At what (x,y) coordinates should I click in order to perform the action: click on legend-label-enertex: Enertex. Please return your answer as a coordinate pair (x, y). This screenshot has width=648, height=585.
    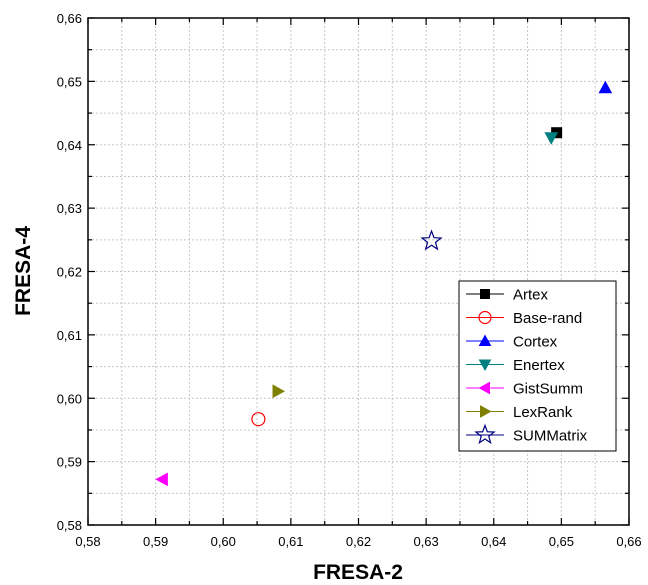
    Looking at the image, I should click on (539, 365).